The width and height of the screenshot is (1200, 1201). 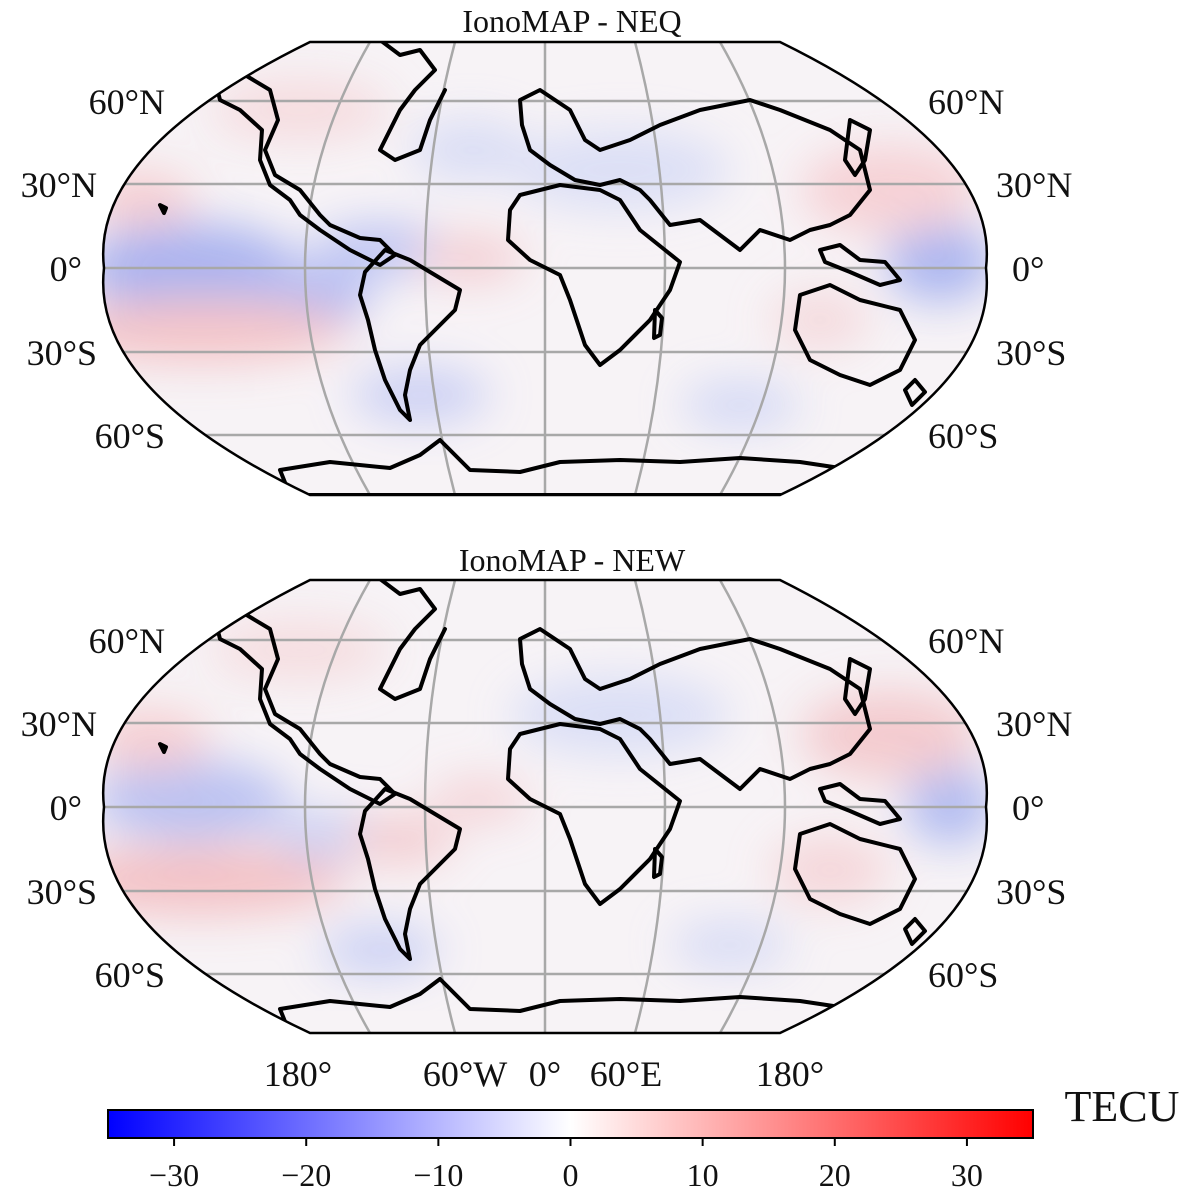 I want to click on colorbar-tick-label: −20, so click(x=306, y=1175).